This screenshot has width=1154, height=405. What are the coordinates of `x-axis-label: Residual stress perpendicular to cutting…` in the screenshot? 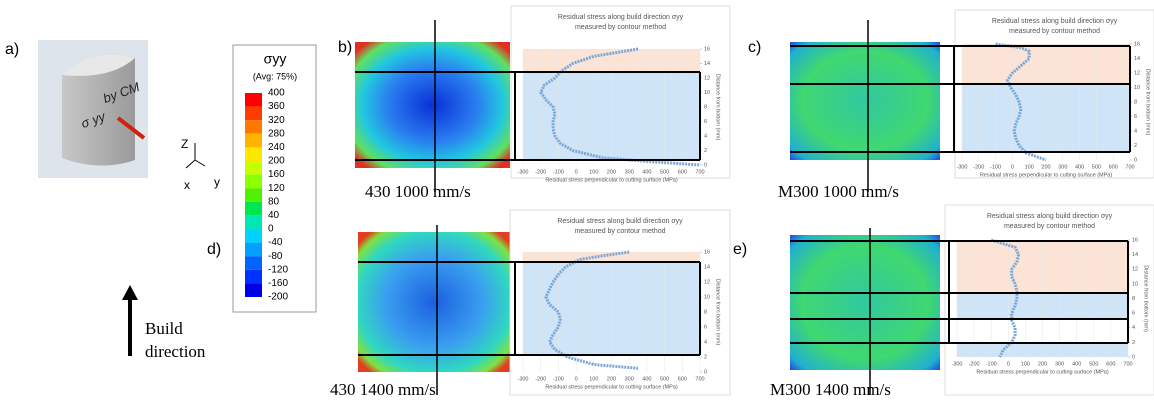 It's located at (611, 387).